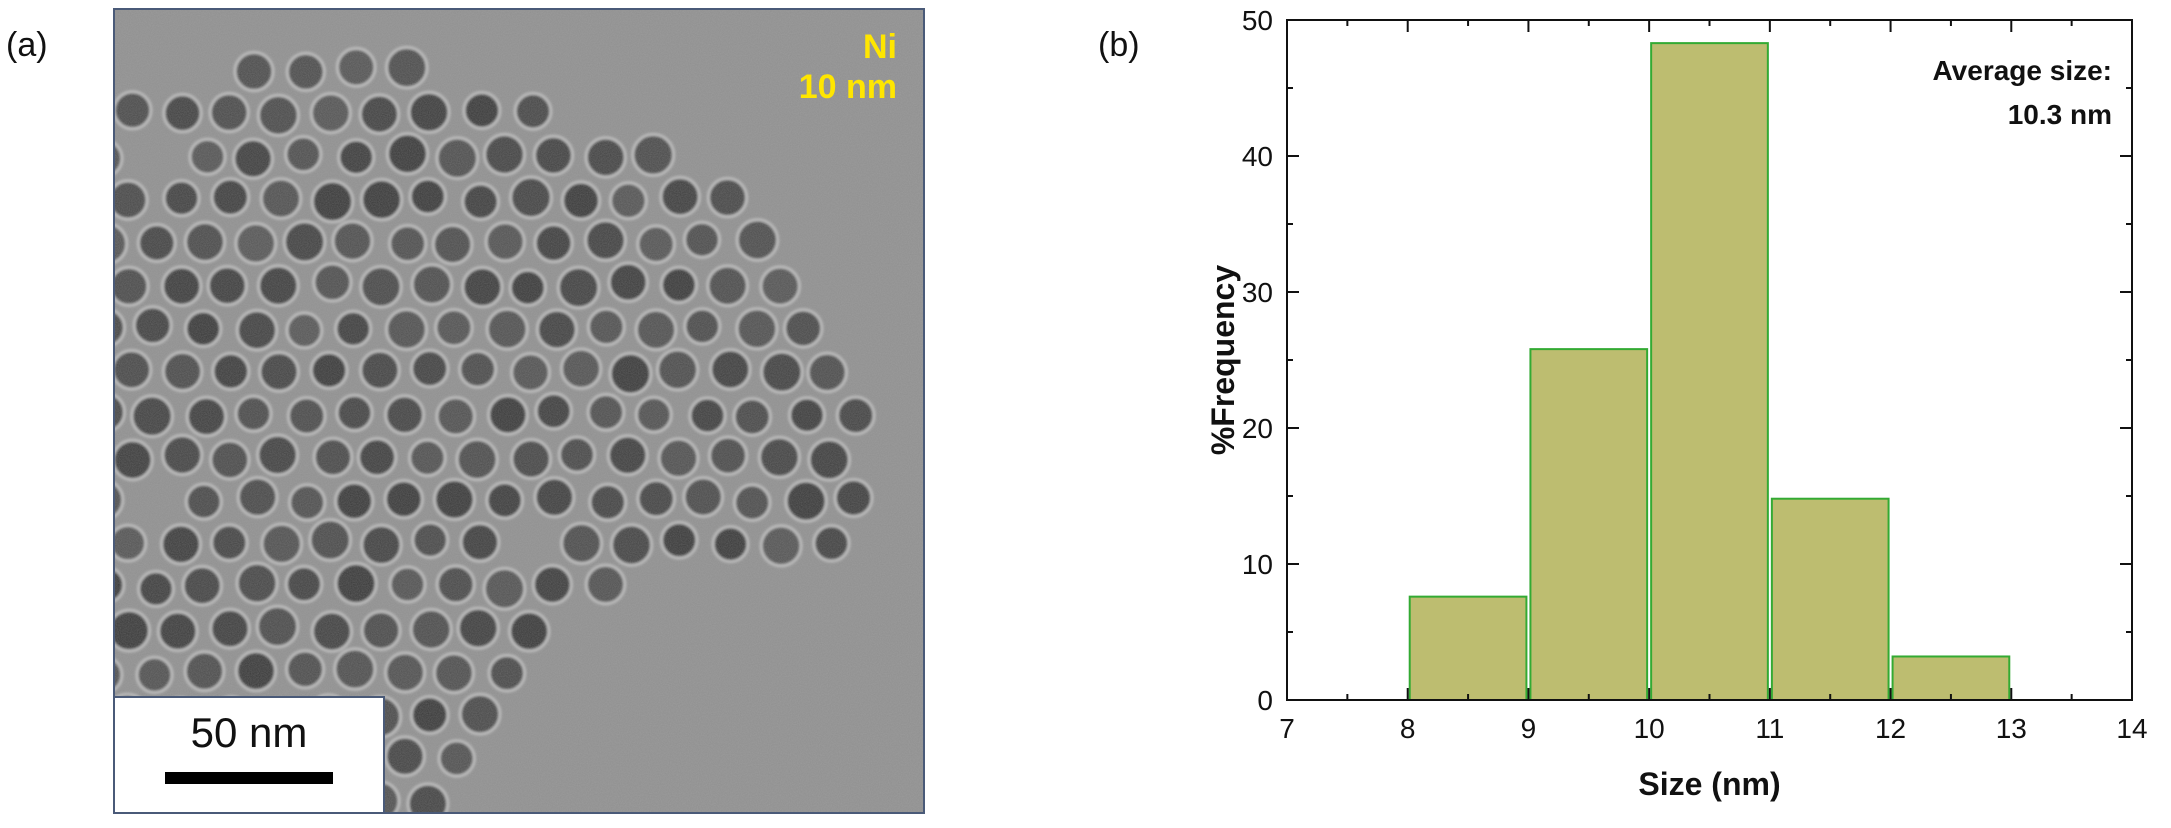 The height and width of the screenshot is (828, 2171). I want to click on panel-a-label: (a), so click(27, 45).